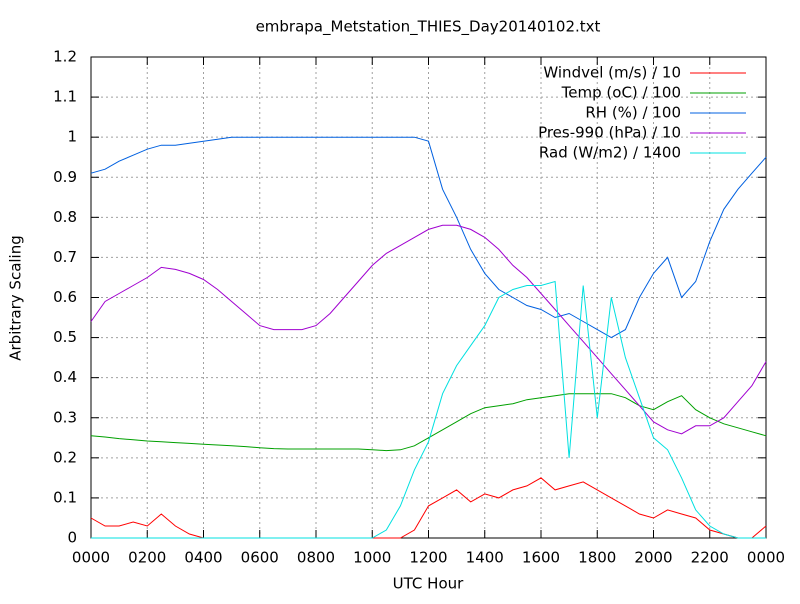 Image resolution: width=800 pixels, height=604 pixels. What do you see at coordinates (65, 217) in the screenshot?
I see `y-tick-label: 0.8` at bounding box center [65, 217].